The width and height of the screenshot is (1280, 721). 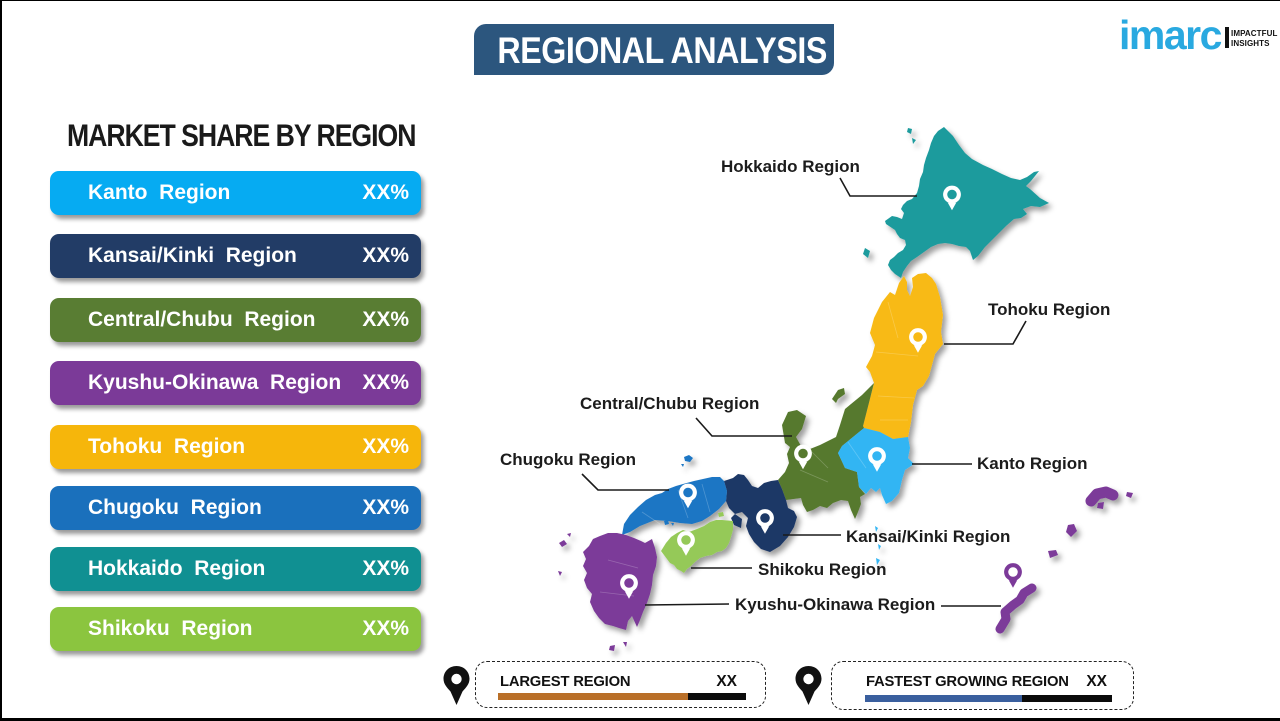 I want to click on svg-text: Shikoku Region, so click(x=822, y=569).